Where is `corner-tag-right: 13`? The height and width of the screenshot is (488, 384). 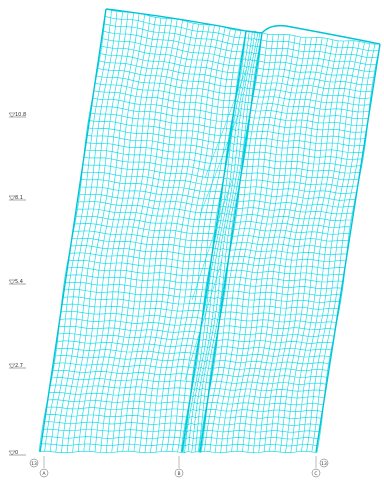 corner-tag-right: 13 is located at coordinates (324, 463).